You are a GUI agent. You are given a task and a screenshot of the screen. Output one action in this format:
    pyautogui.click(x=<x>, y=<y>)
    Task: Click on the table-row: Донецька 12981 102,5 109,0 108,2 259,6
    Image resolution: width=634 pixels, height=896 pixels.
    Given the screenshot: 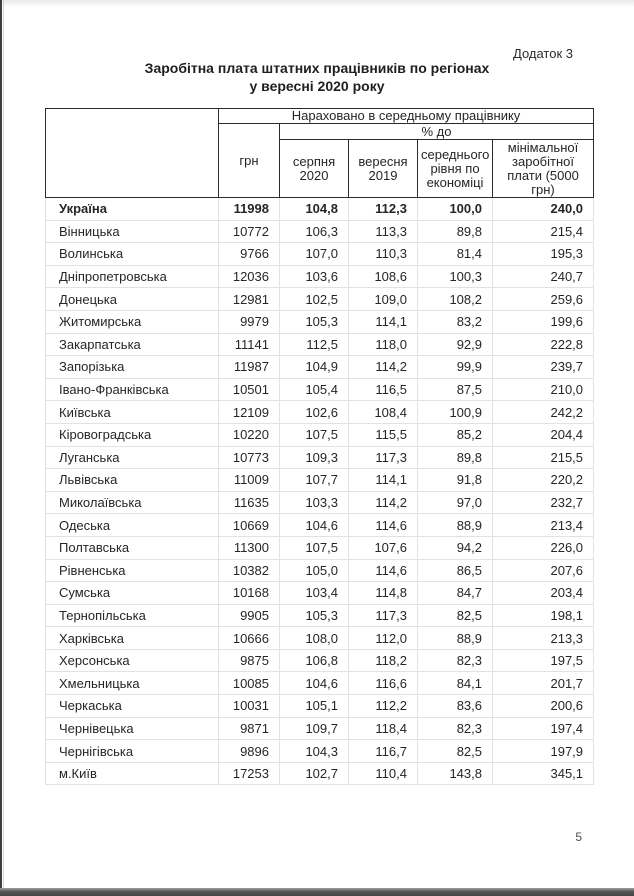 What is the action you would take?
    pyautogui.click(x=320, y=299)
    